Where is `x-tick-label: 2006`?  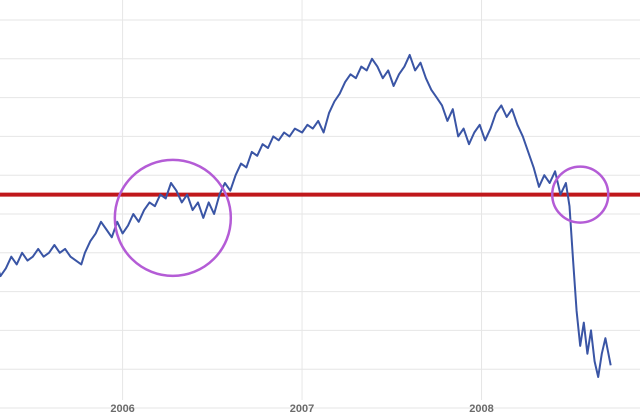 x-tick-label: 2006 is located at coordinates (122, 409).